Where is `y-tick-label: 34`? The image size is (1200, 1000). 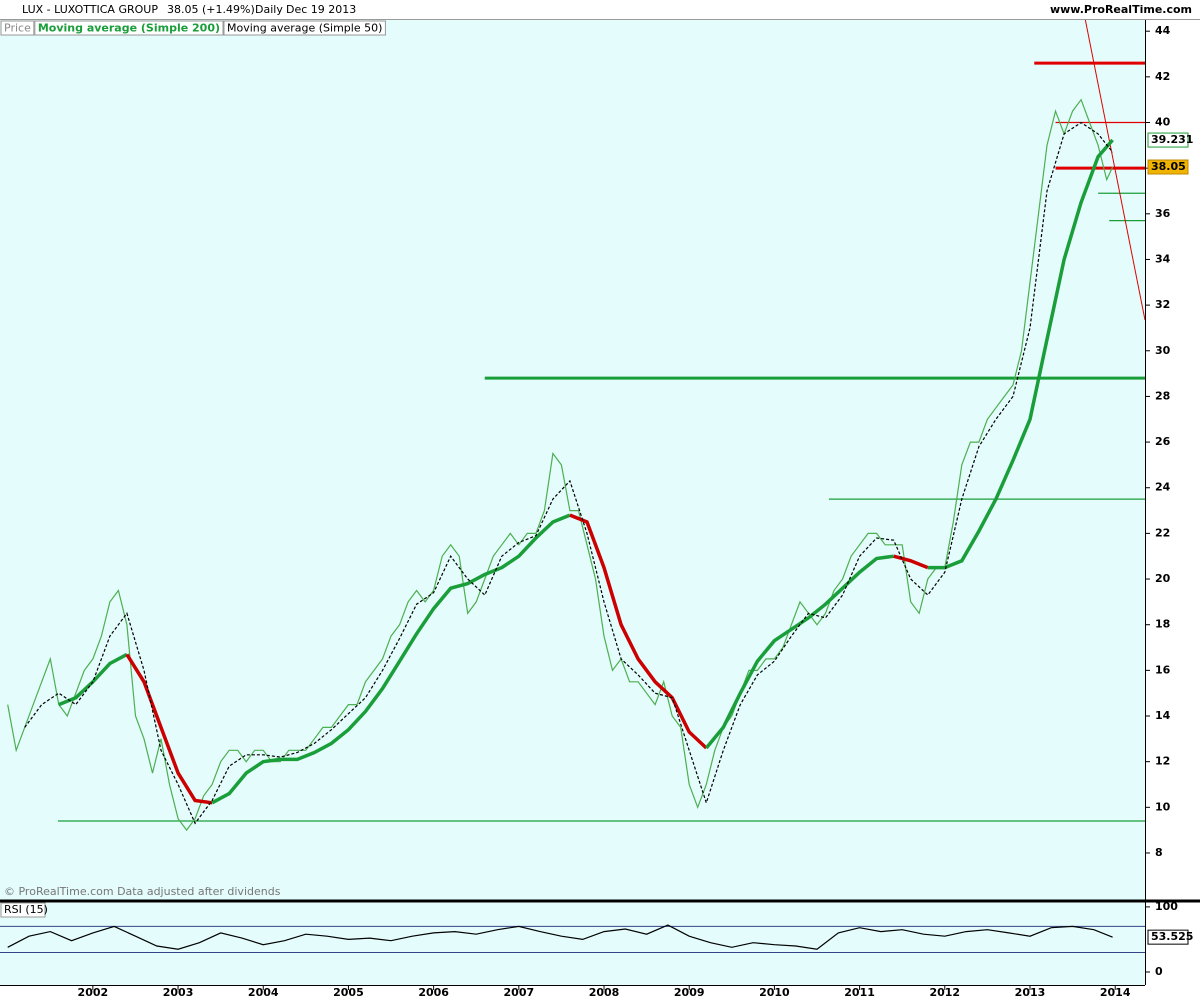
y-tick-label: 34 is located at coordinates (1163, 258).